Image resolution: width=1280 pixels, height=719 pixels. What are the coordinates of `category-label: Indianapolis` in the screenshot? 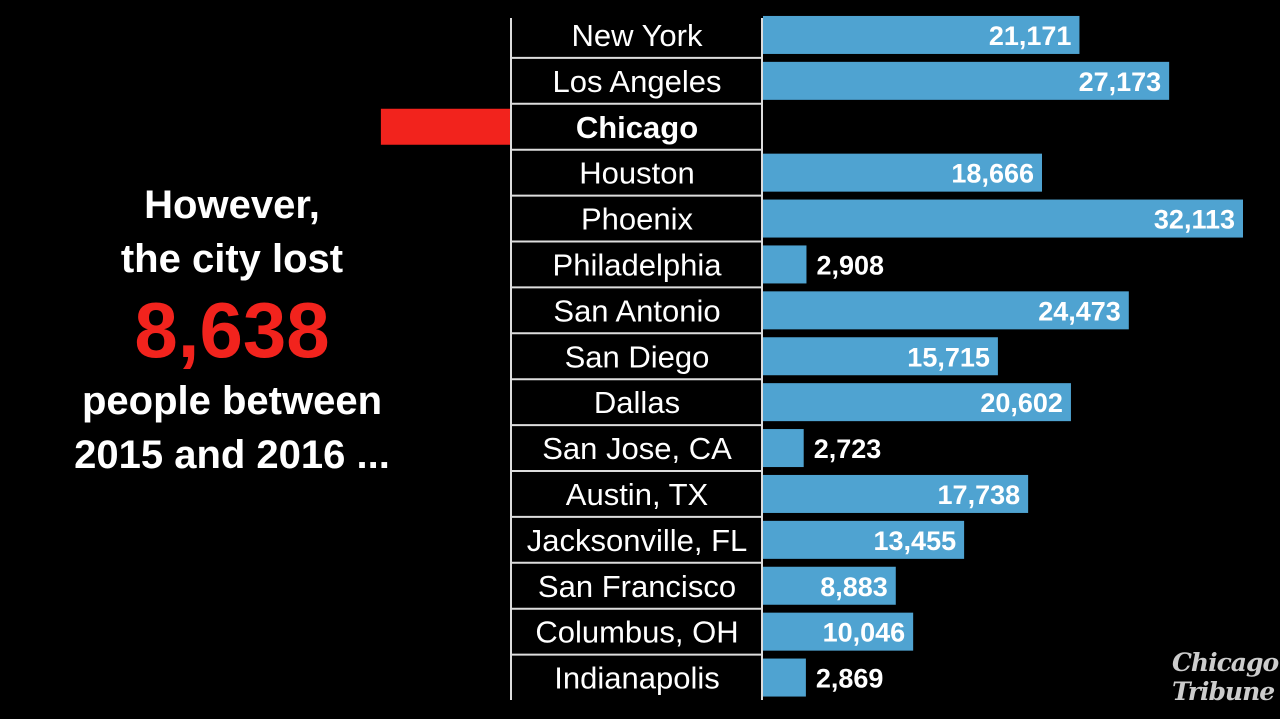 It's located at (636, 678).